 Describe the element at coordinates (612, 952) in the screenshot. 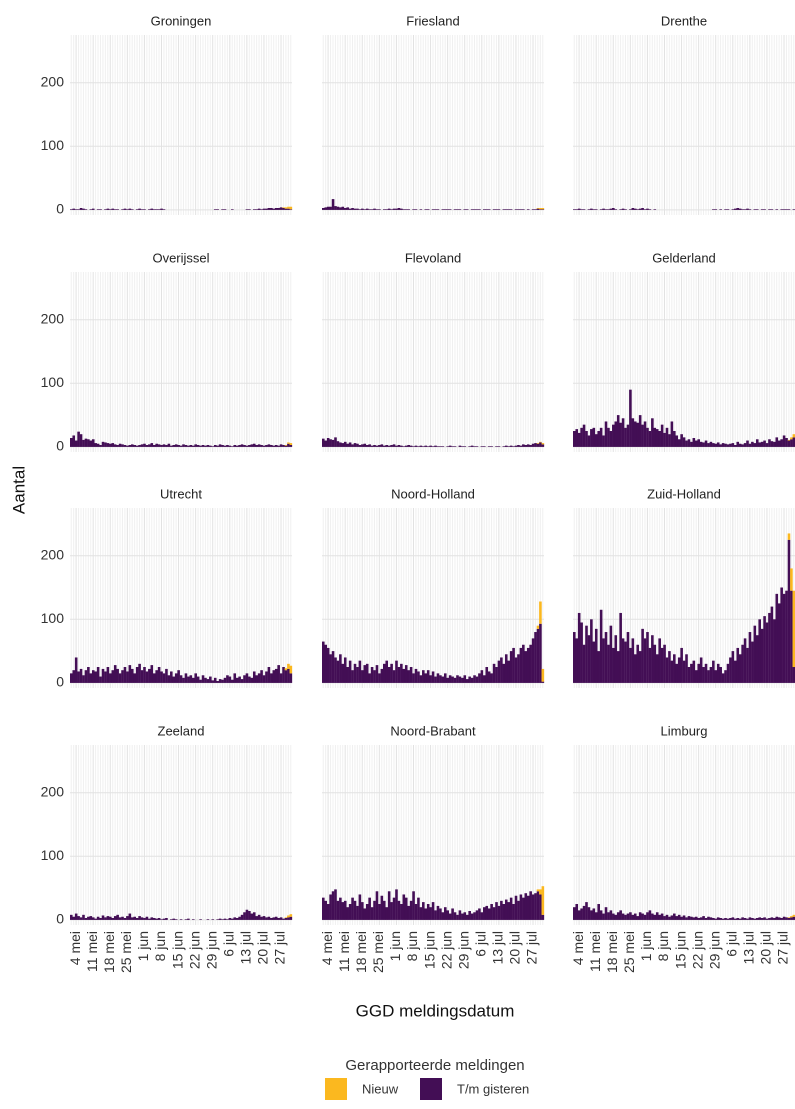

I see `x-tick-label: 18 mei` at that location.